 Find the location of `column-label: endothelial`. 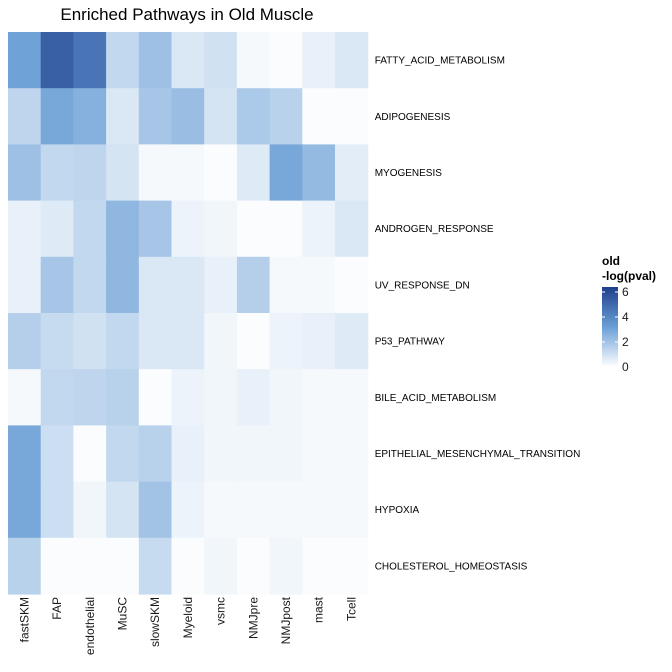

column-label: endothelial is located at coordinates (90, 626).